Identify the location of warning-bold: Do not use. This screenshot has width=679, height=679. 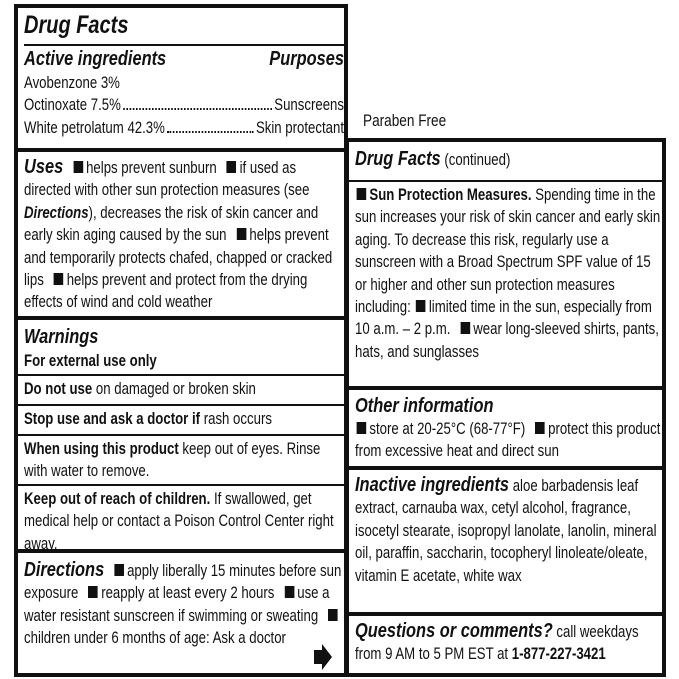
(58, 389).